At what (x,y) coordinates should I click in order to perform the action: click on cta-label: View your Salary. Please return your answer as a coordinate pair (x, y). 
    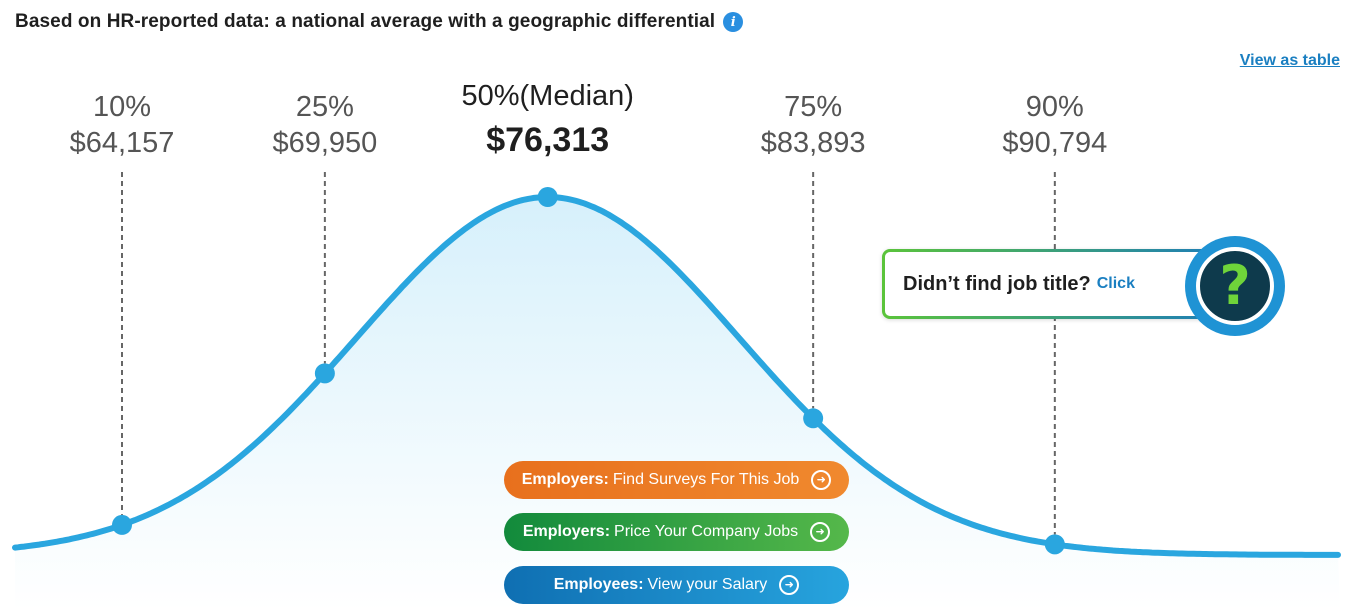
    Looking at the image, I should click on (707, 584).